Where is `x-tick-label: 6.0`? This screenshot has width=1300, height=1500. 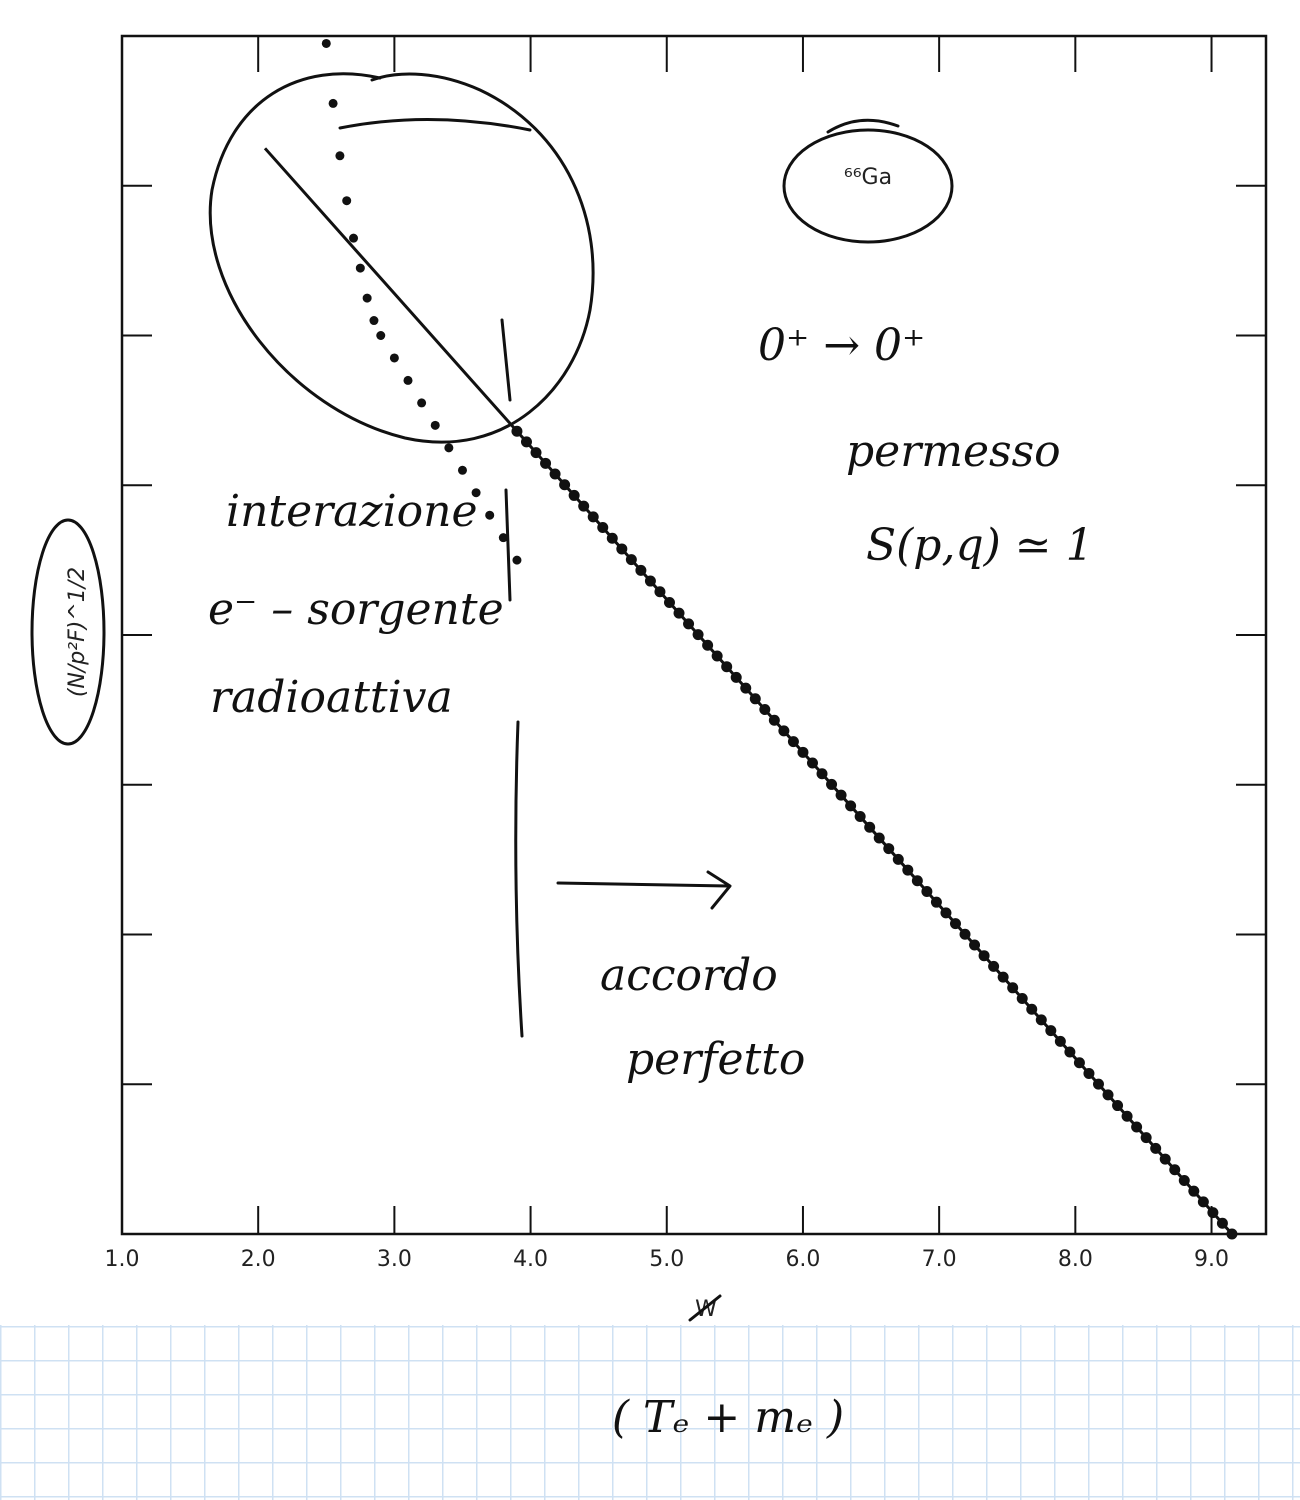
x-tick-label: 6.0 is located at coordinates (802, 1259).